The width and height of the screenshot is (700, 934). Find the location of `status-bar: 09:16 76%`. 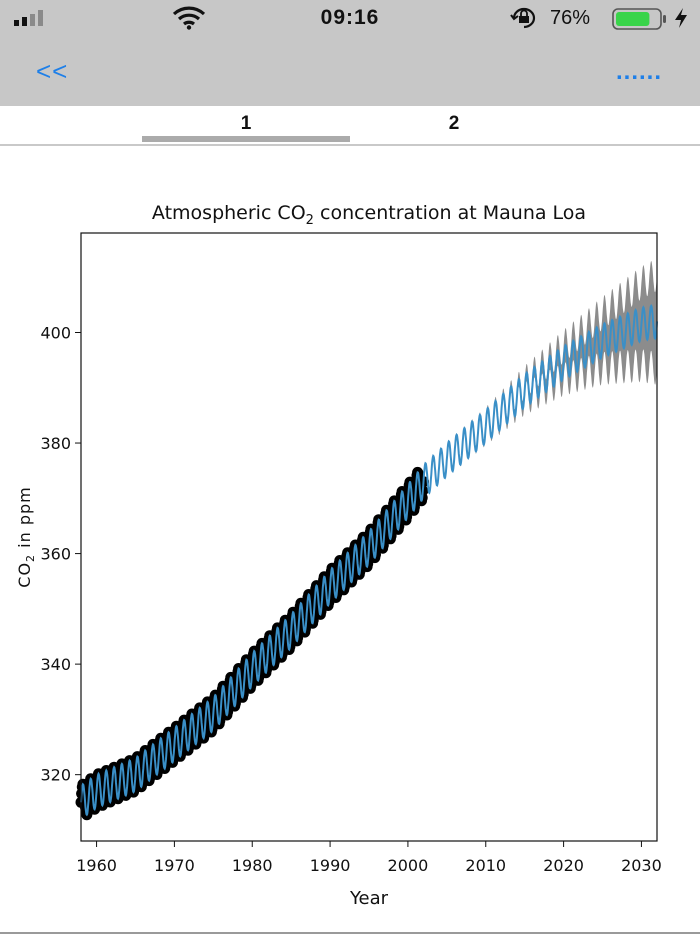

status-bar: 09:16 76% is located at coordinates (350, 18).